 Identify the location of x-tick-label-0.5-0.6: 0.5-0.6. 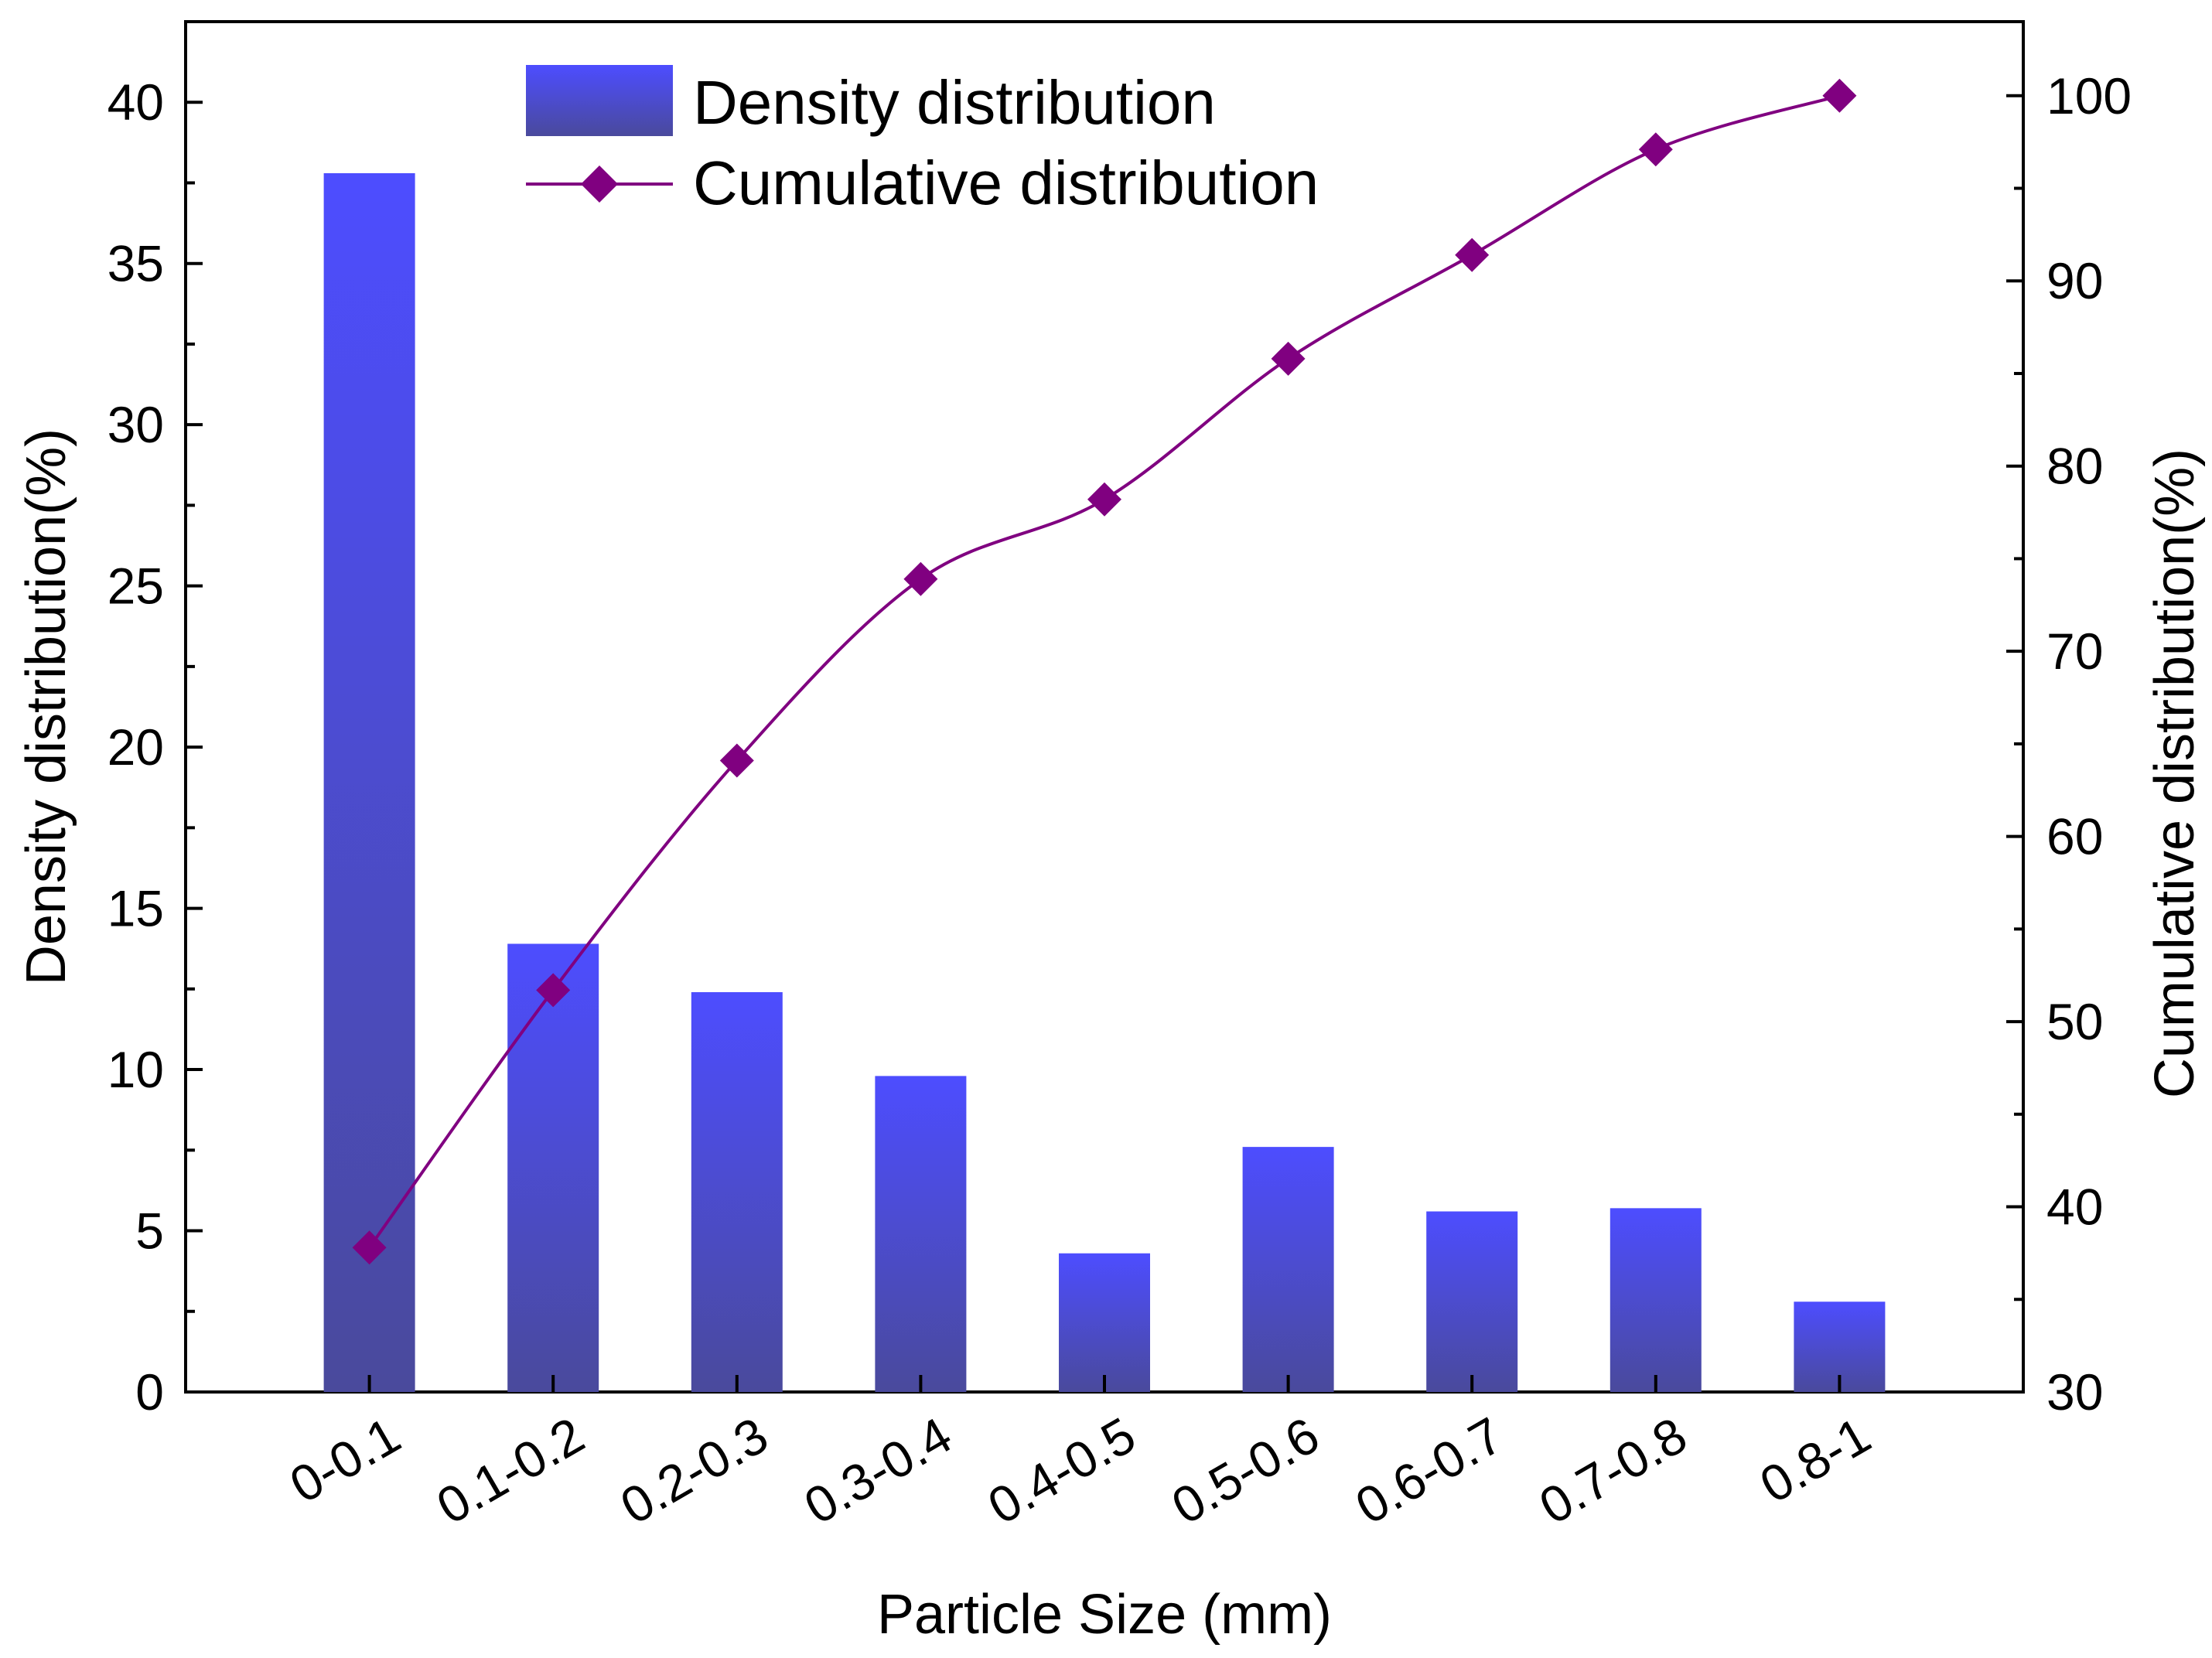
(1245, 1470).